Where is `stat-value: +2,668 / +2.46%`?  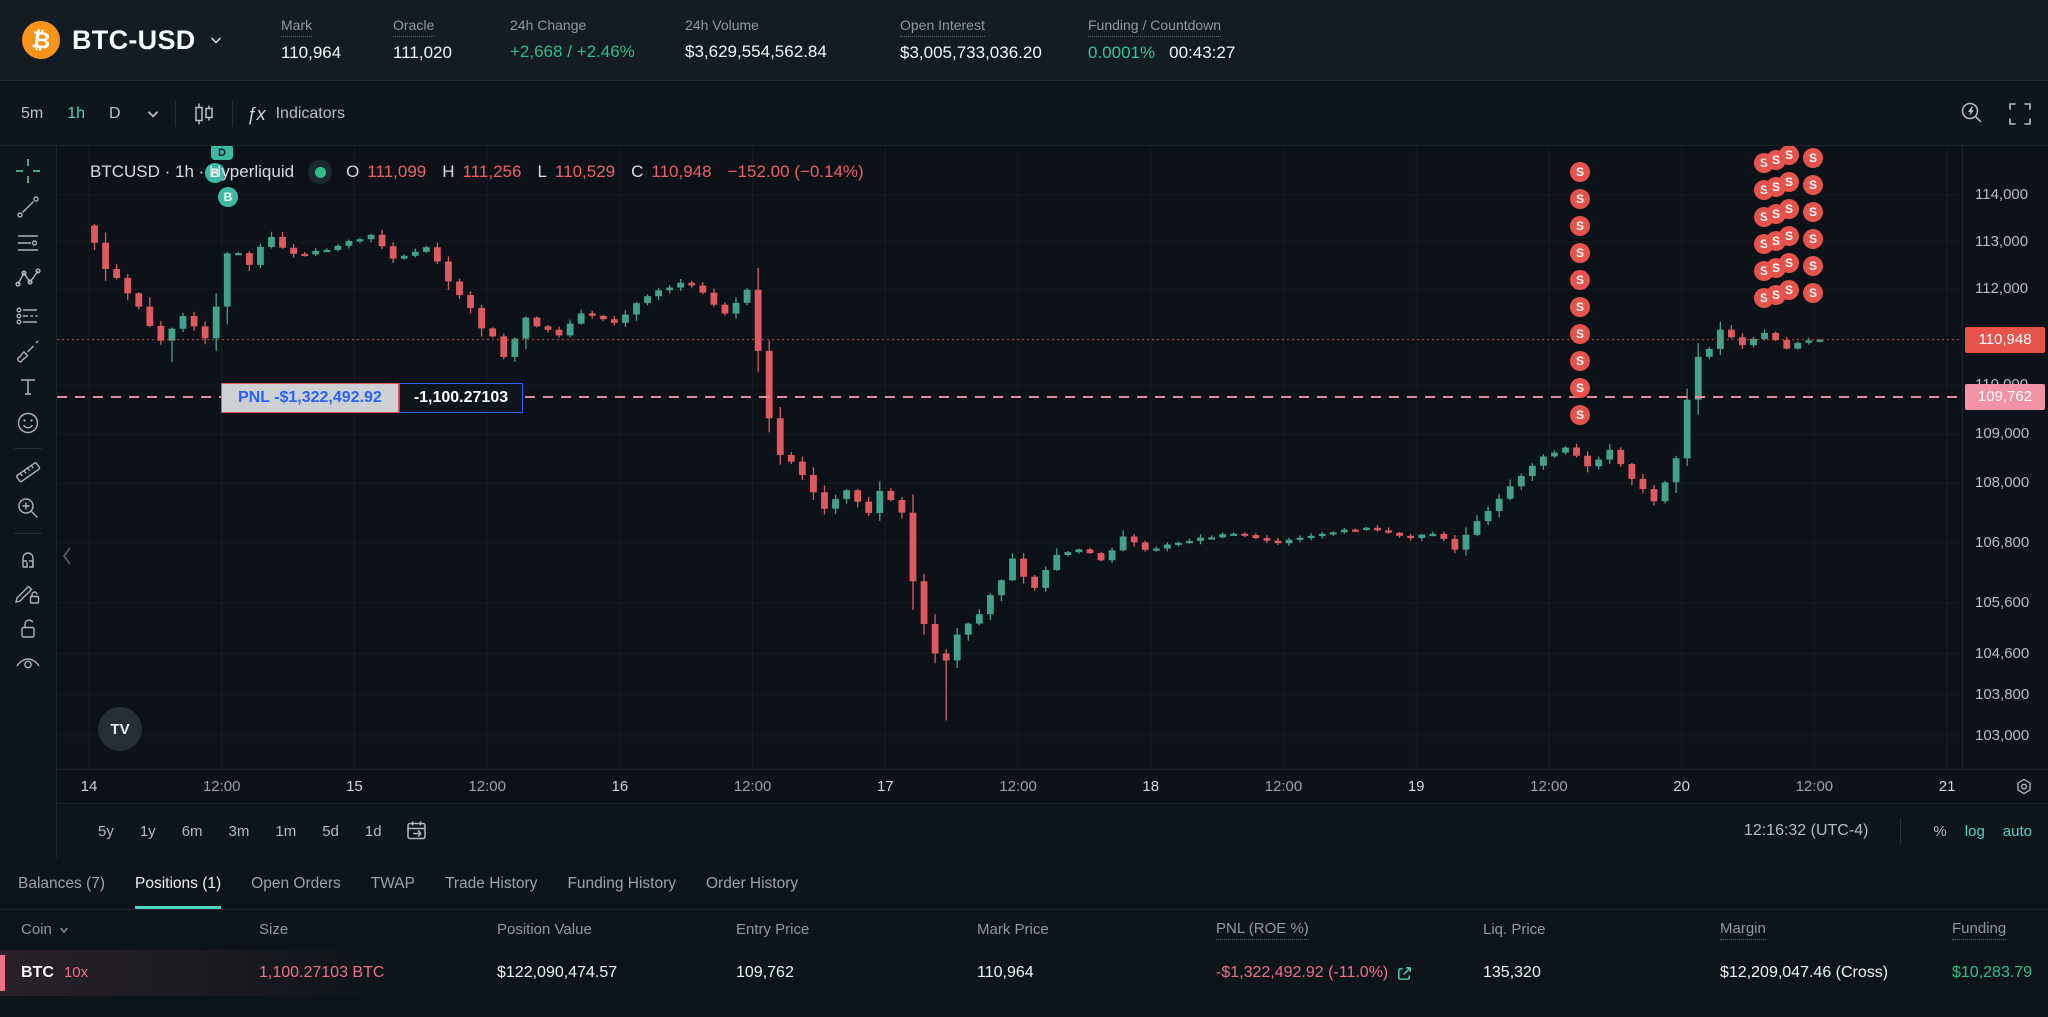
stat-value: +2,668 / +2.46% is located at coordinates (572, 51).